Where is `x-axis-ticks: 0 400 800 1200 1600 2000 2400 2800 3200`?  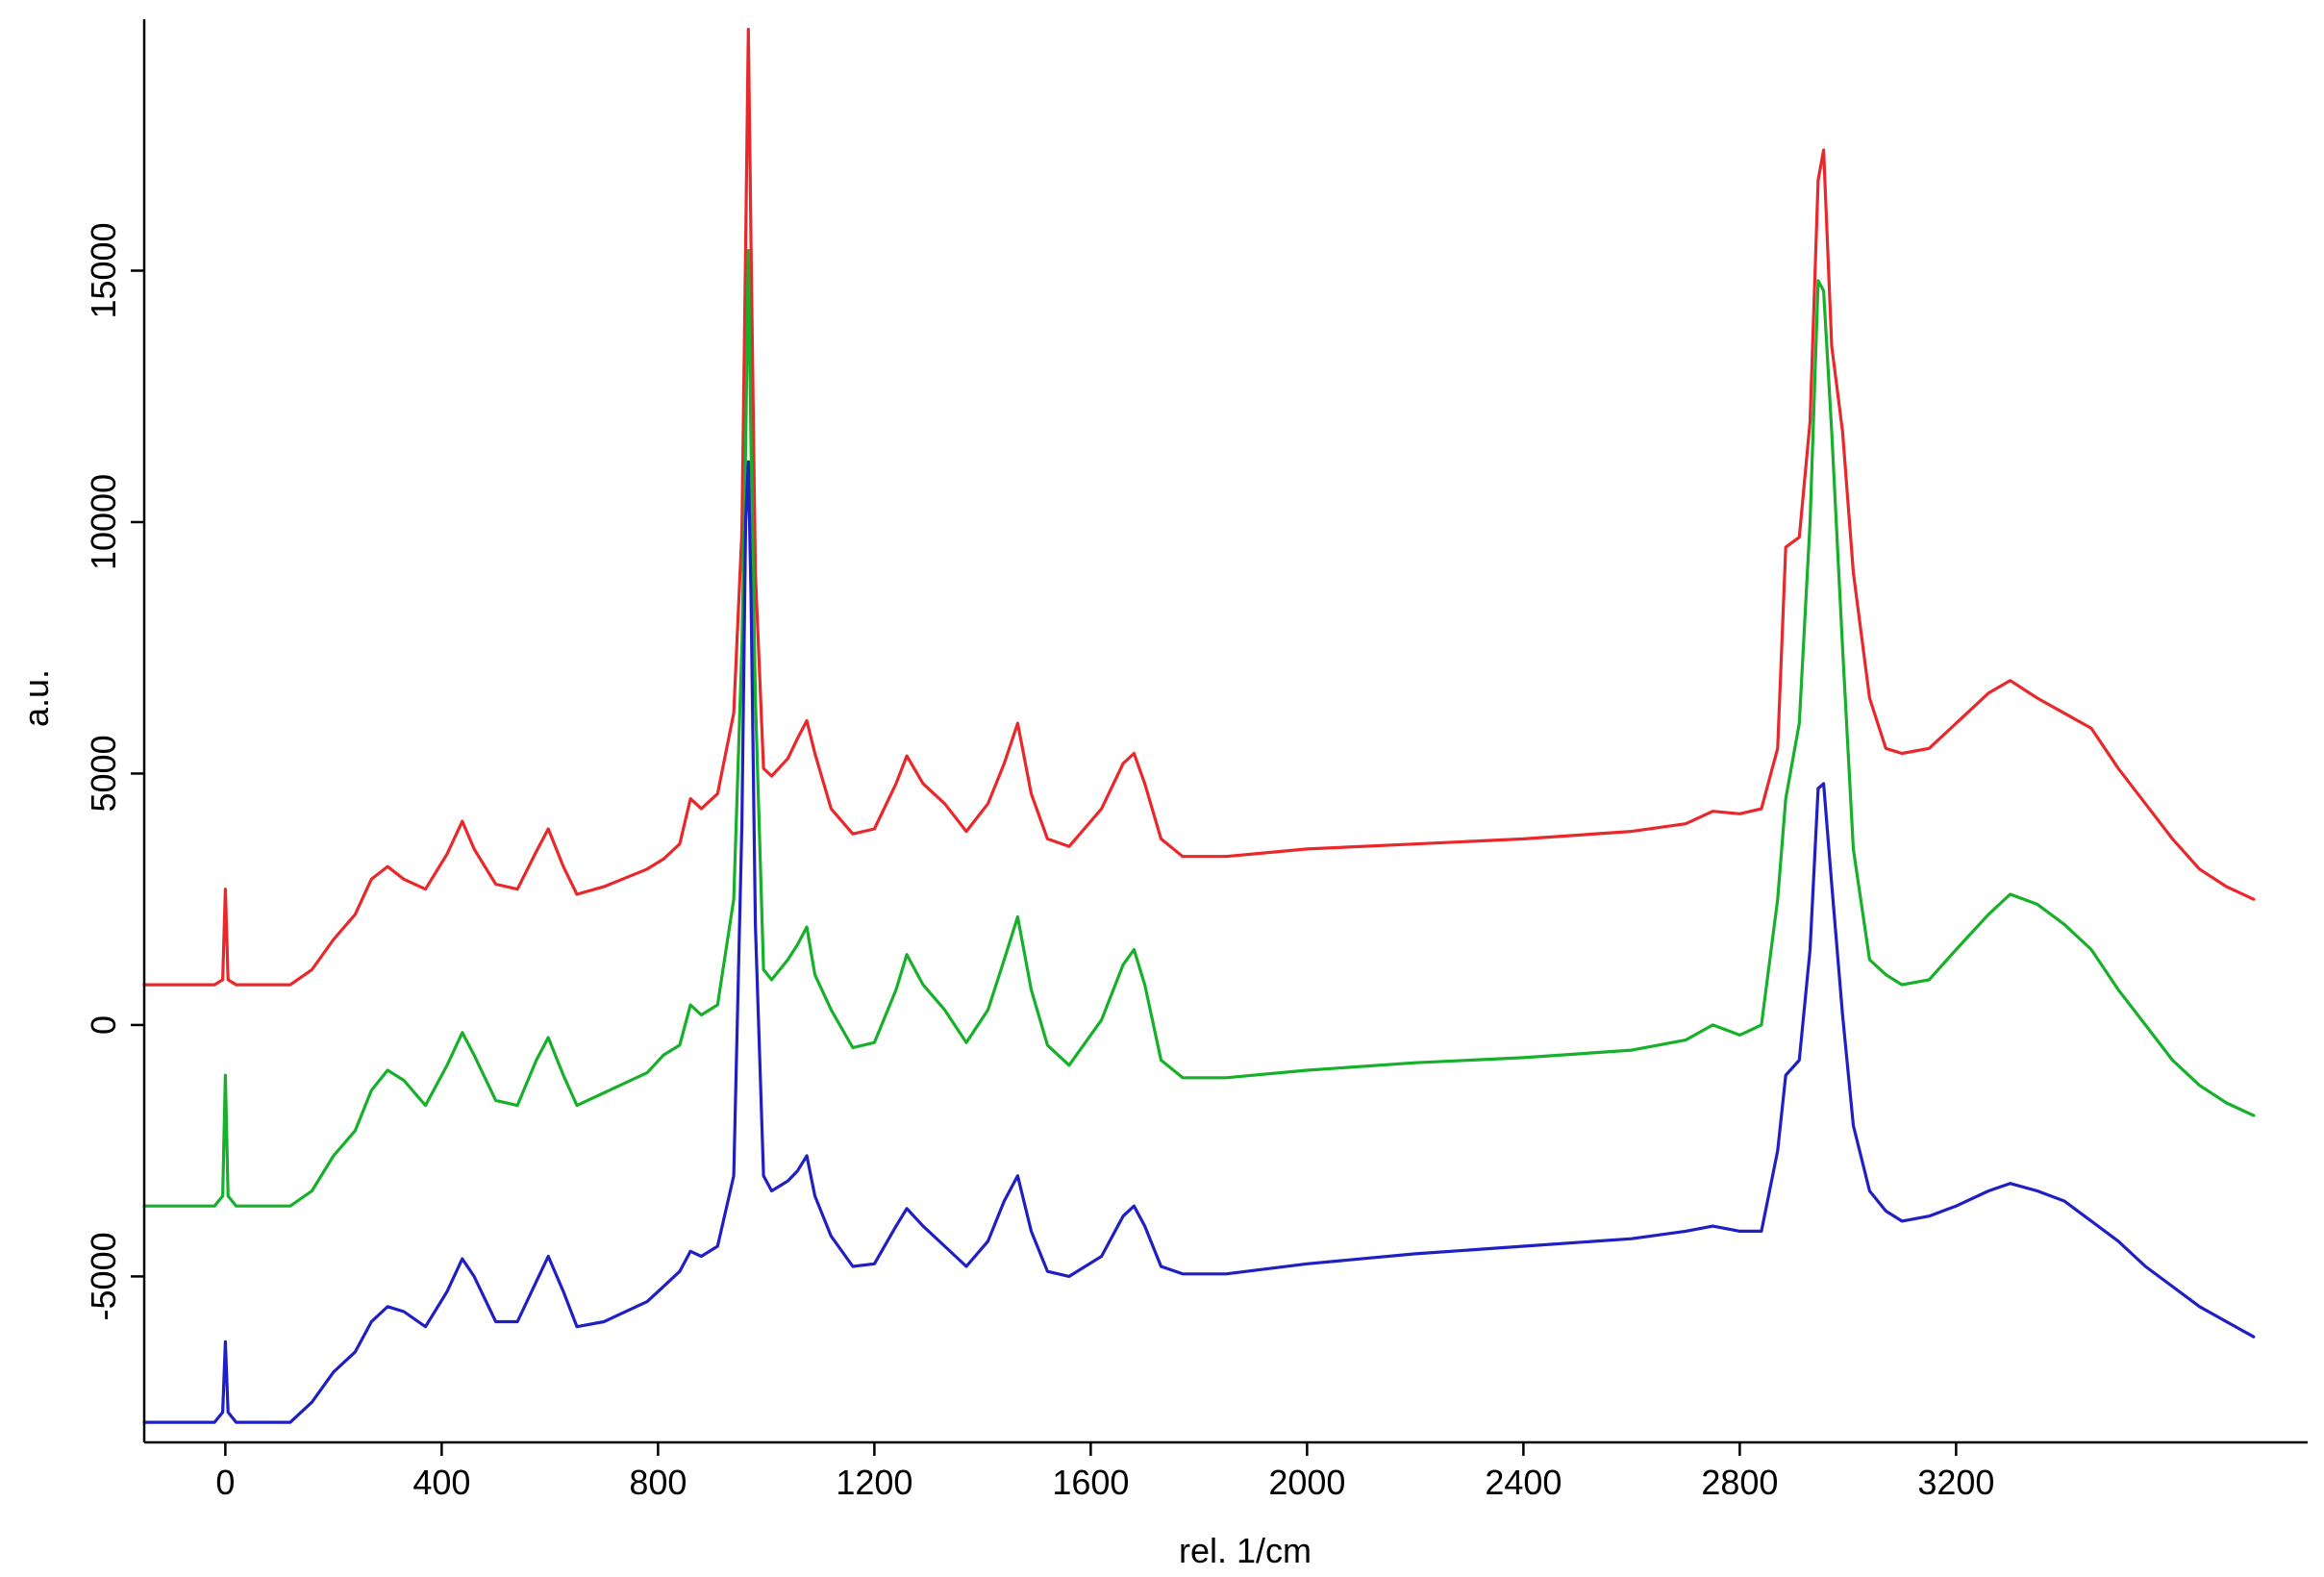 x-axis-ticks: 0 400 800 1200 1600 2000 2400 2800 3200 is located at coordinates (1104, 1472).